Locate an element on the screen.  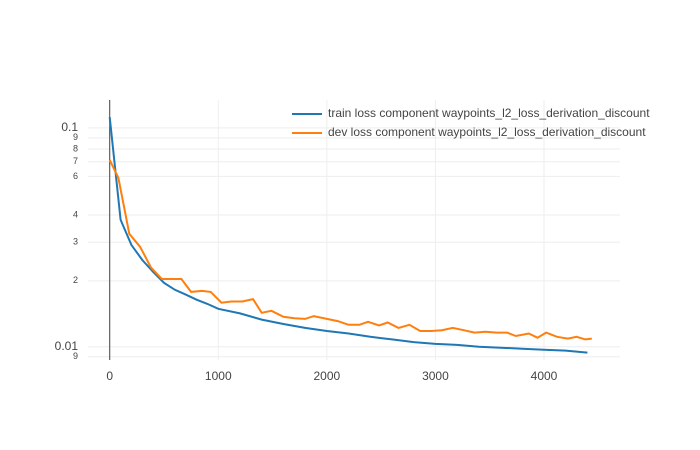
y-tick-label: 4 is located at coordinates (75, 214).